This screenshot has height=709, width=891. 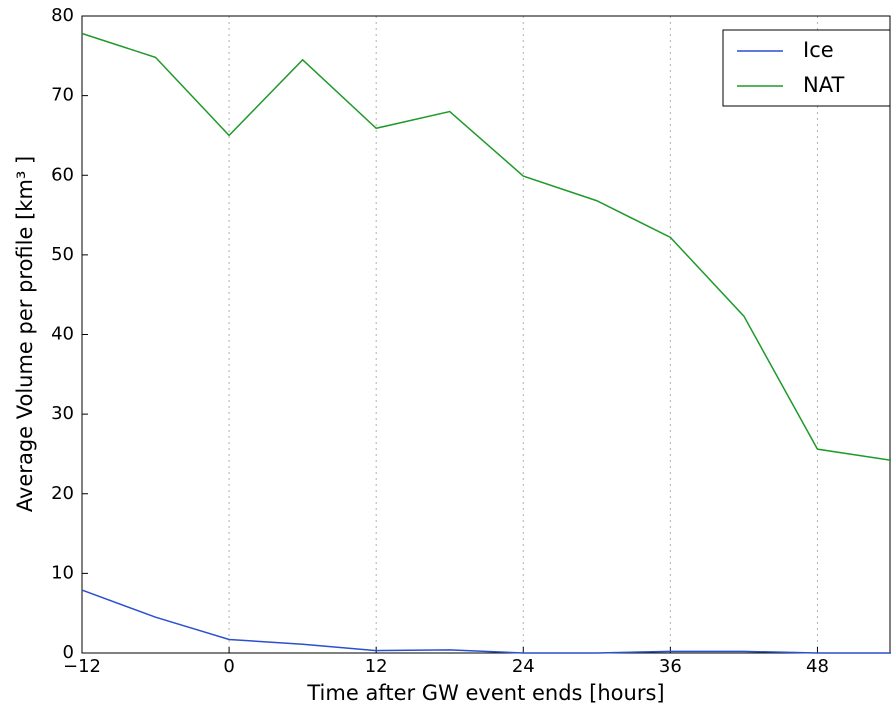 I want to click on series-line, so click(x=486, y=621).